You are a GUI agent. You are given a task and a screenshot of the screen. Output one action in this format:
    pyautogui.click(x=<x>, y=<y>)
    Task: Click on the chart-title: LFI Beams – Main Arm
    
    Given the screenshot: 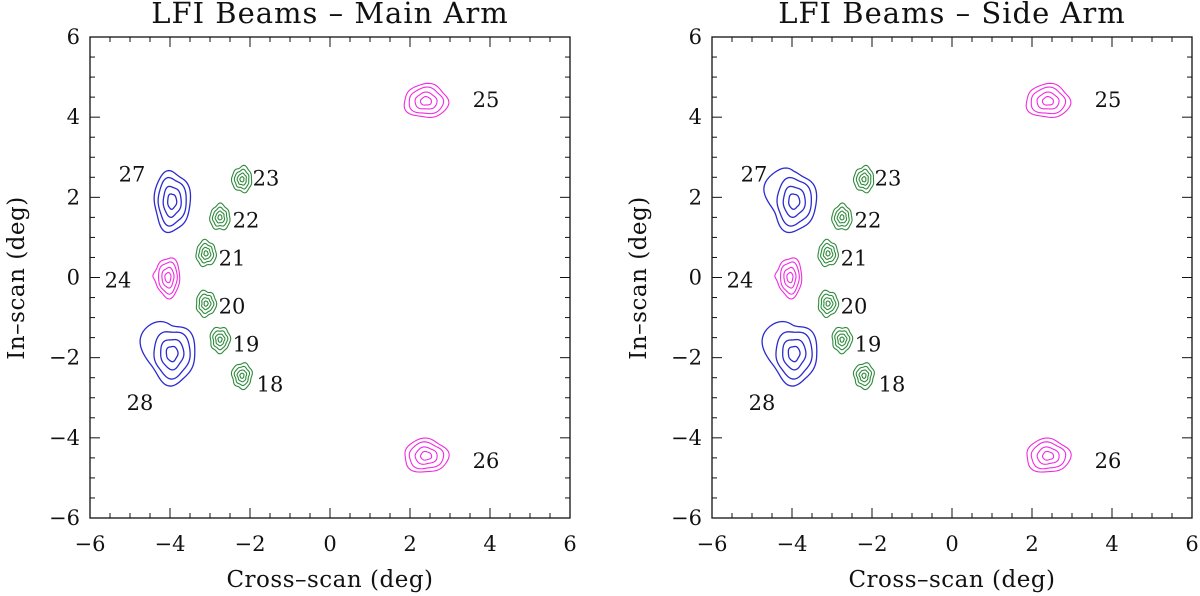 What is the action you would take?
    pyautogui.click(x=330, y=15)
    